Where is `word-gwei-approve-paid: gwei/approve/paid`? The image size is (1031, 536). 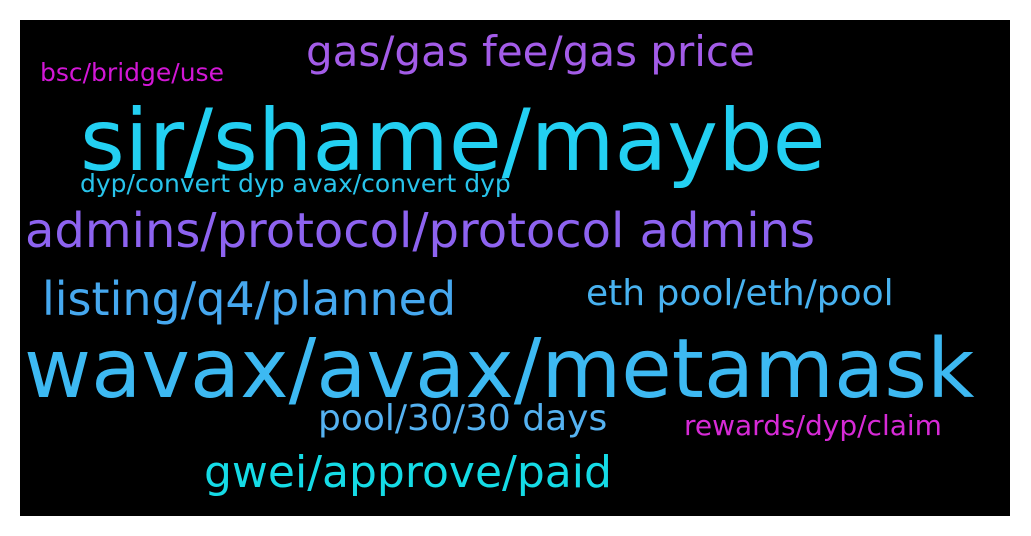
word-gwei-approve-paid: gwei/approve/paid is located at coordinates (408, 472).